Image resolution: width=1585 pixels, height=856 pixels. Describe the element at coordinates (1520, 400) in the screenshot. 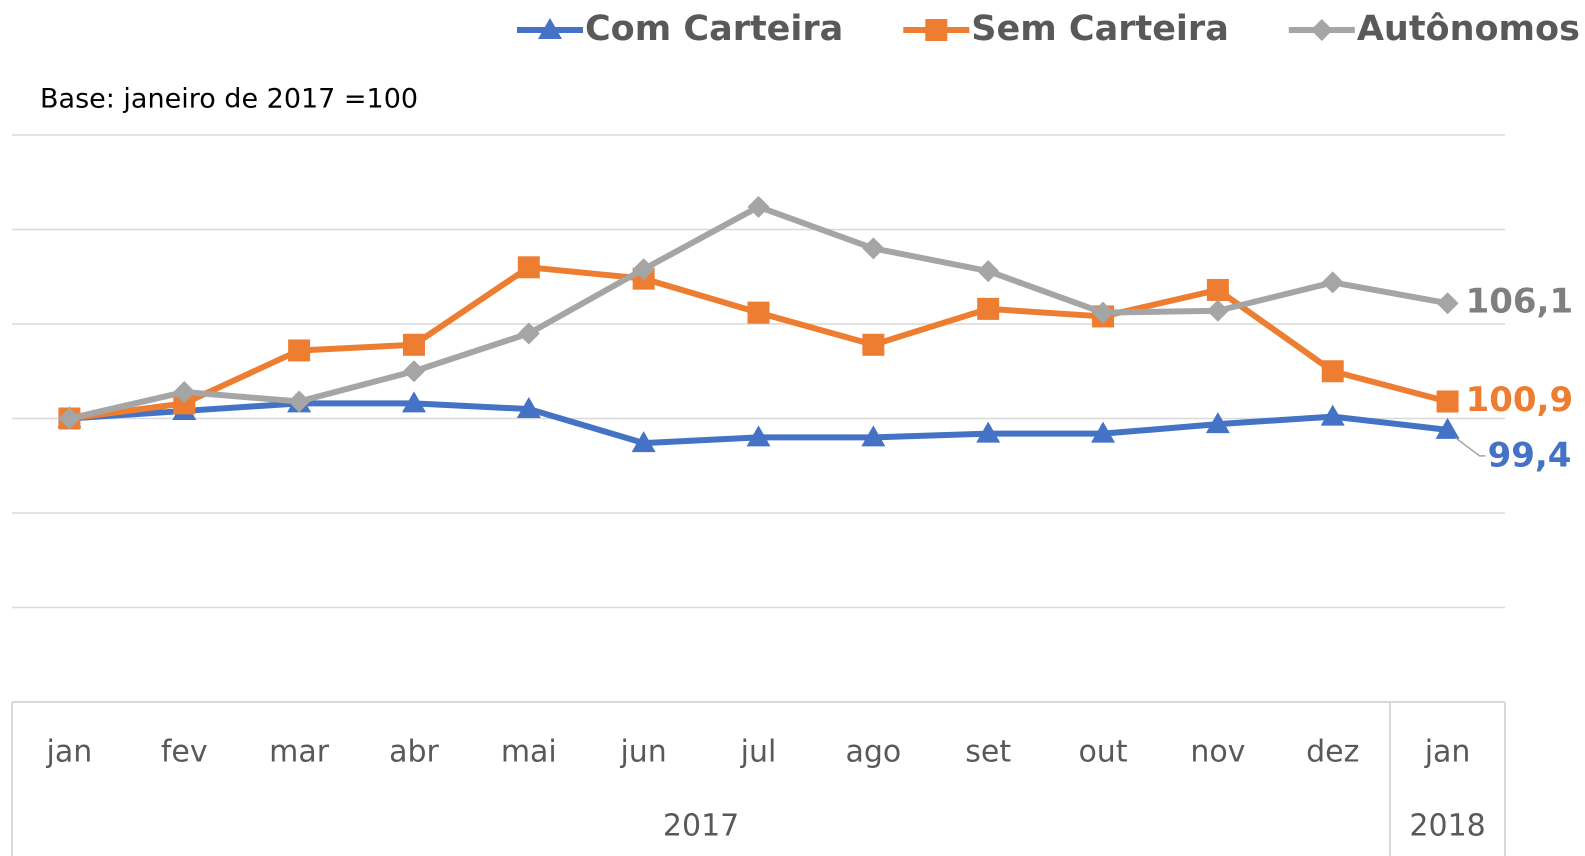

I see `data-label: 100,9` at that location.